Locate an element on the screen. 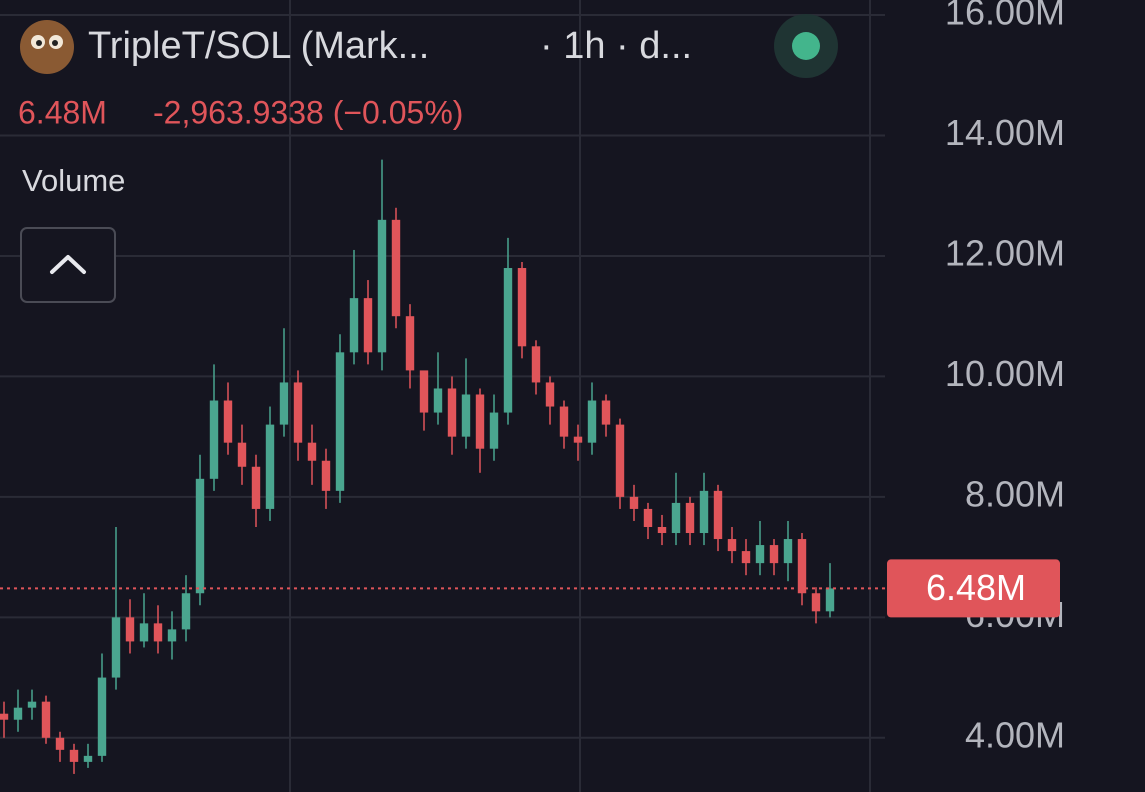 The width and height of the screenshot is (1145, 792). y-tick-label: 8.00M is located at coordinates (1015, 493).